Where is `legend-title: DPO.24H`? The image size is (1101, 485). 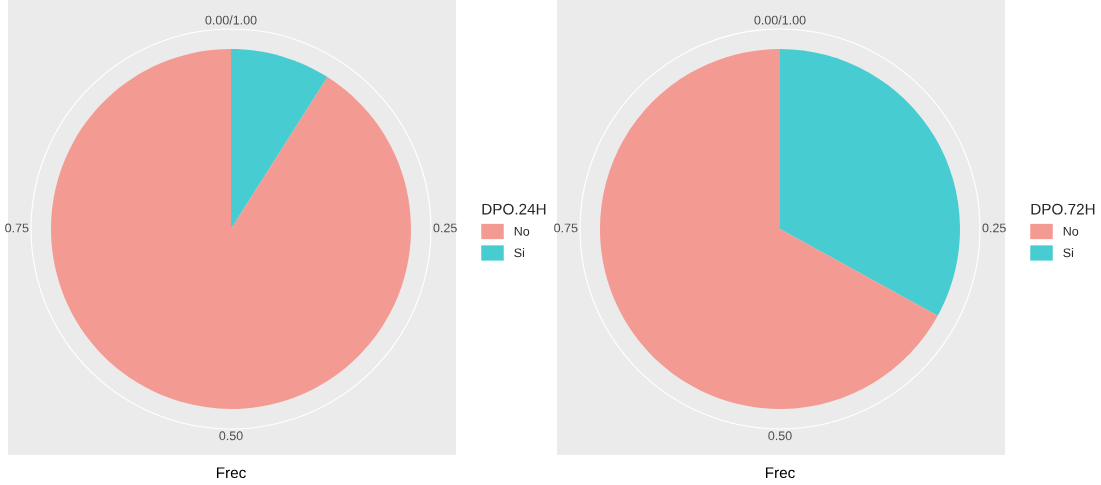 legend-title: DPO.24H is located at coordinates (514, 209).